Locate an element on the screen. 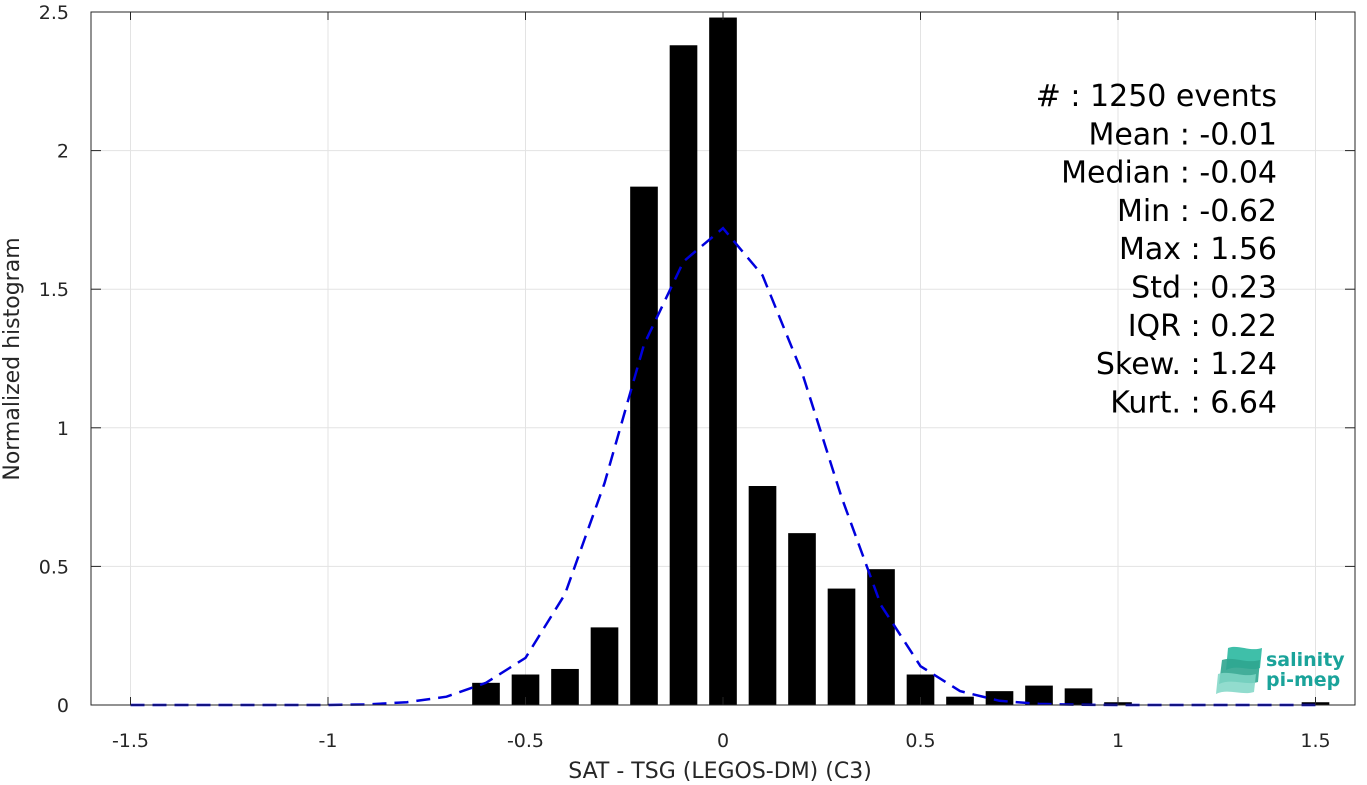 This screenshot has height=785, width=1367. stats-line: Kurt. : 6.64 is located at coordinates (1193, 402).